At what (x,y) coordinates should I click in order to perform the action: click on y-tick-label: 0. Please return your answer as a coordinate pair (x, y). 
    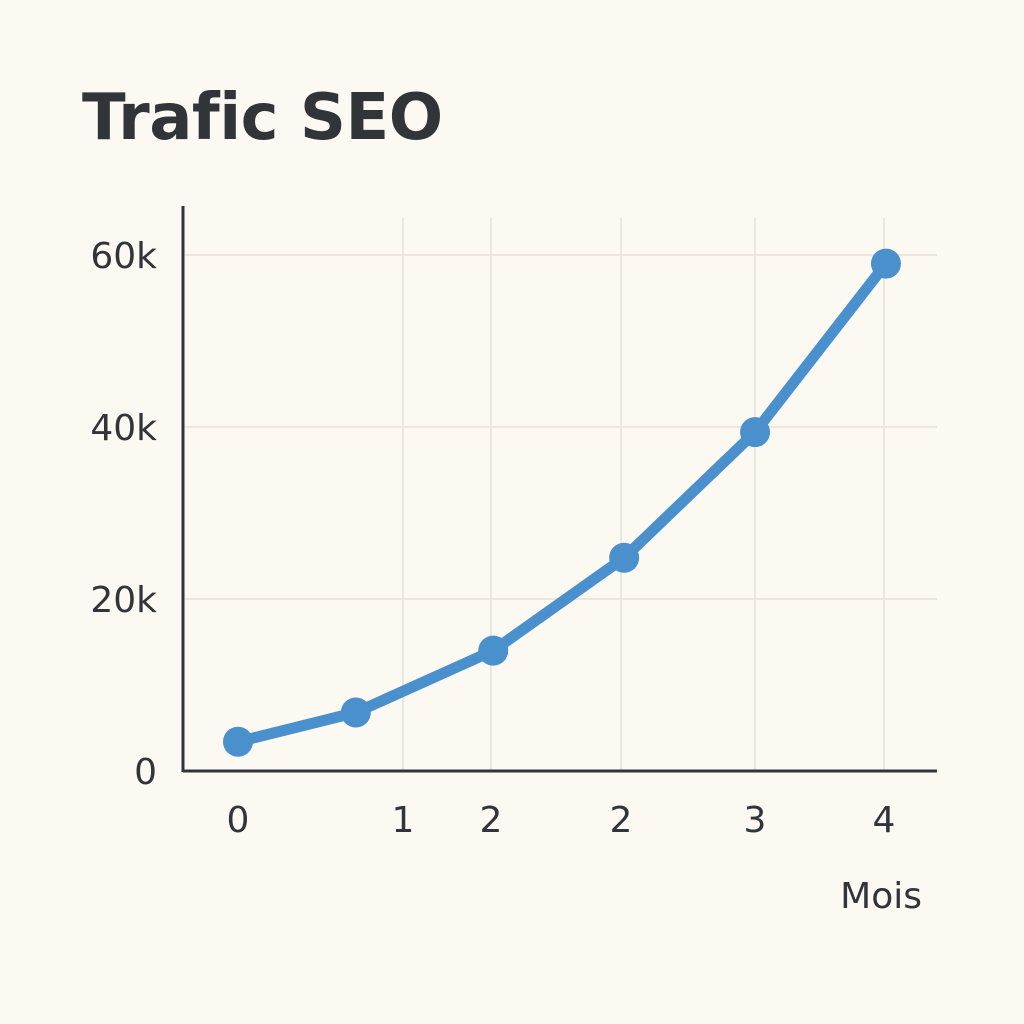
    Looking at the image, I should click on (145, 772).